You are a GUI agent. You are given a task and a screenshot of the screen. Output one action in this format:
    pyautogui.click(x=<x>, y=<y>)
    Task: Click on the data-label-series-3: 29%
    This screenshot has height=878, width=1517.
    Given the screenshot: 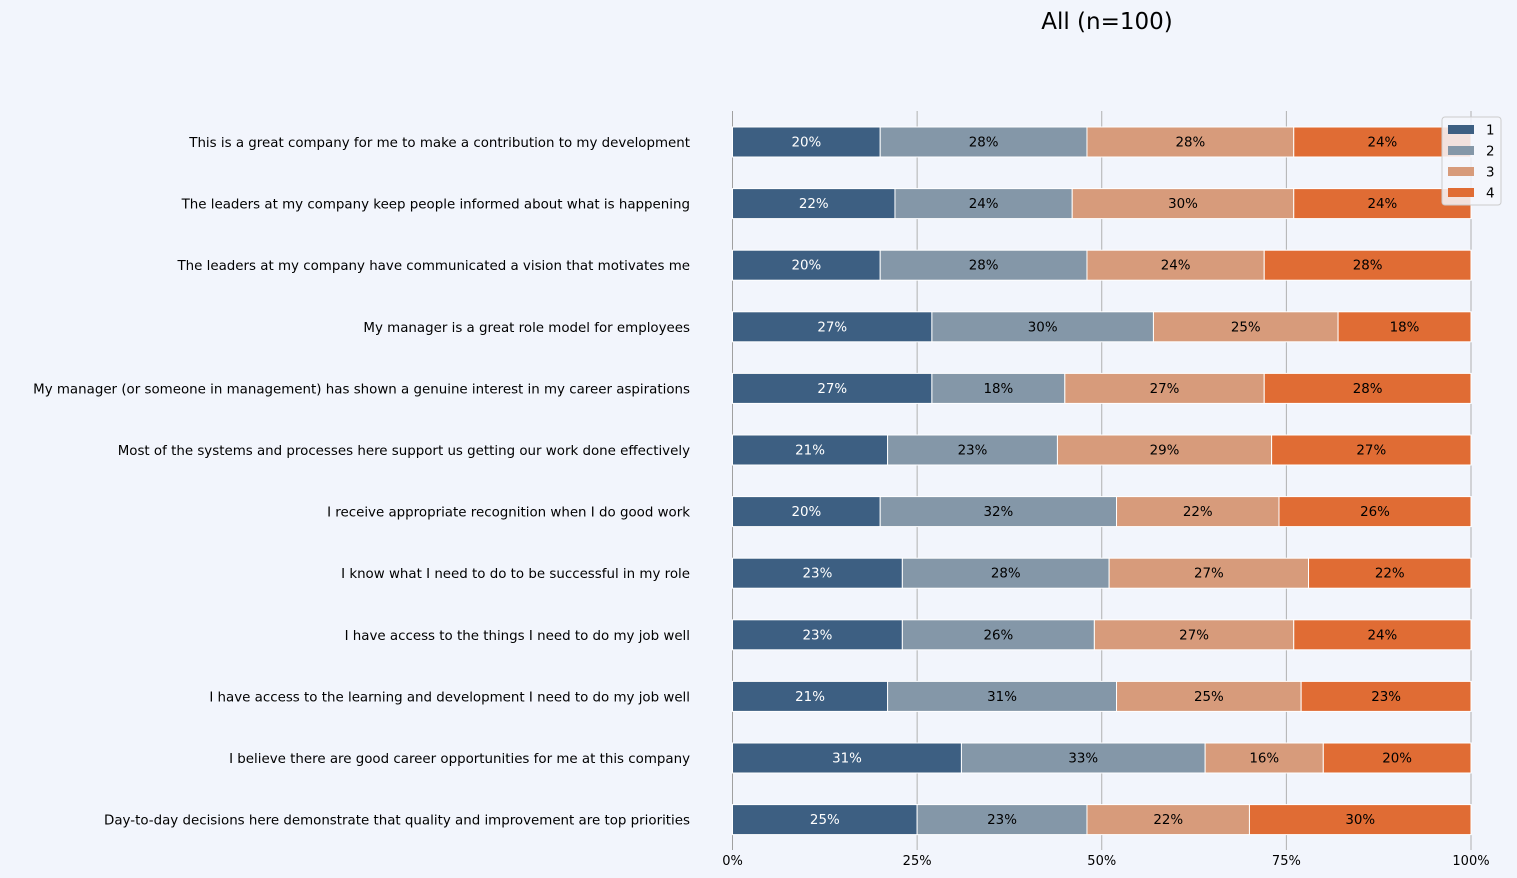 What is the action you would take?
    pyautogui.click(x=1165, y=451)
    